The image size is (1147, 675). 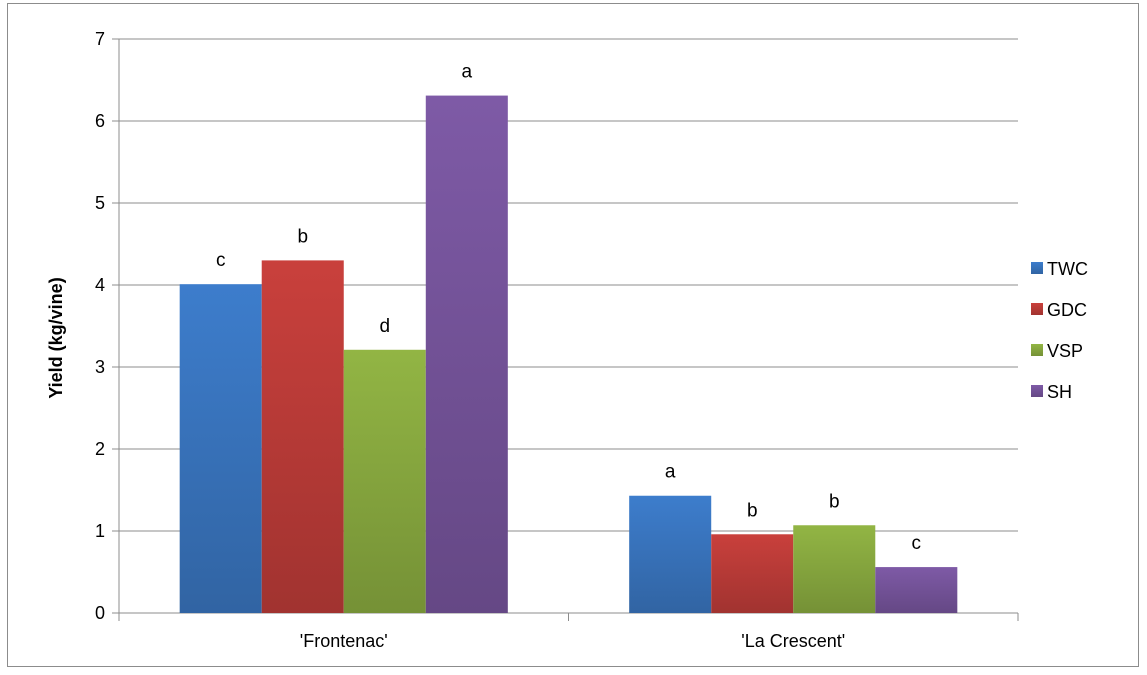 I want to click on legend-label: VSP, so click(x=1065, y=351).